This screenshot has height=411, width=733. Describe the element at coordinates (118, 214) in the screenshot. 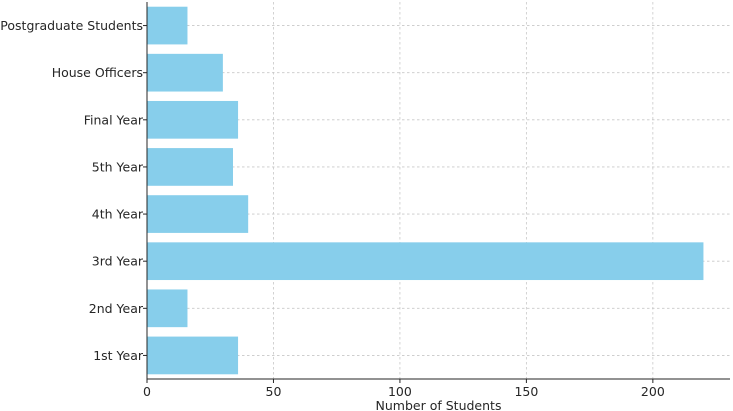

I see `y-tick-label: 4th Year` at that location.